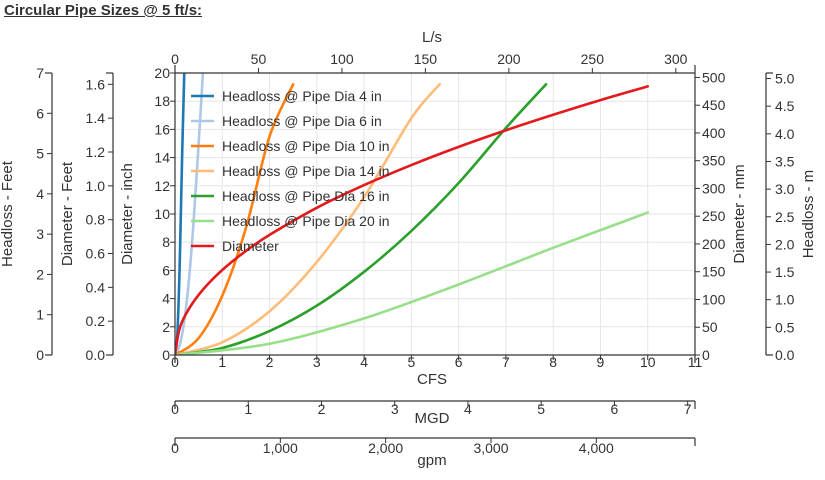 The height and width of the screenshot is (480, 825). Describe the element at coordinates (162, 158) in the screenshot. I see `diameter-inch-axis-tick-label: 14` at that location.